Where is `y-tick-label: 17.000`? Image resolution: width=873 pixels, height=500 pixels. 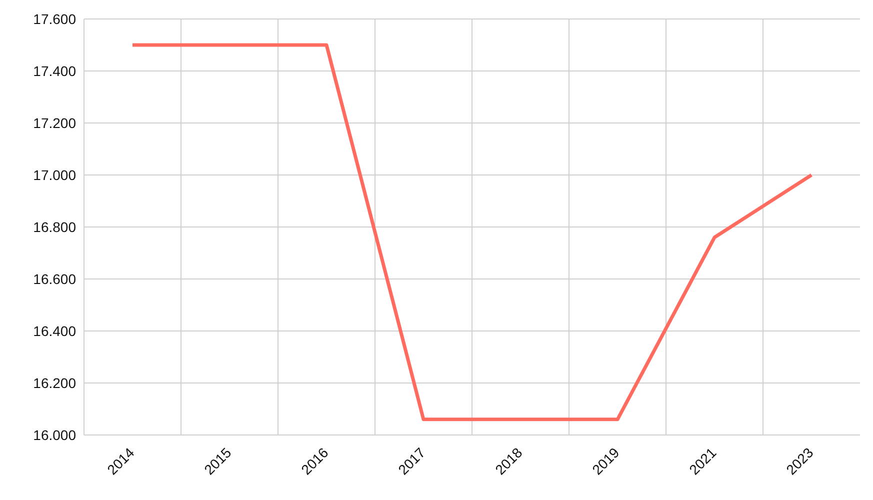
y-tick-label: 17.000 is located at coordinates (54, 174).